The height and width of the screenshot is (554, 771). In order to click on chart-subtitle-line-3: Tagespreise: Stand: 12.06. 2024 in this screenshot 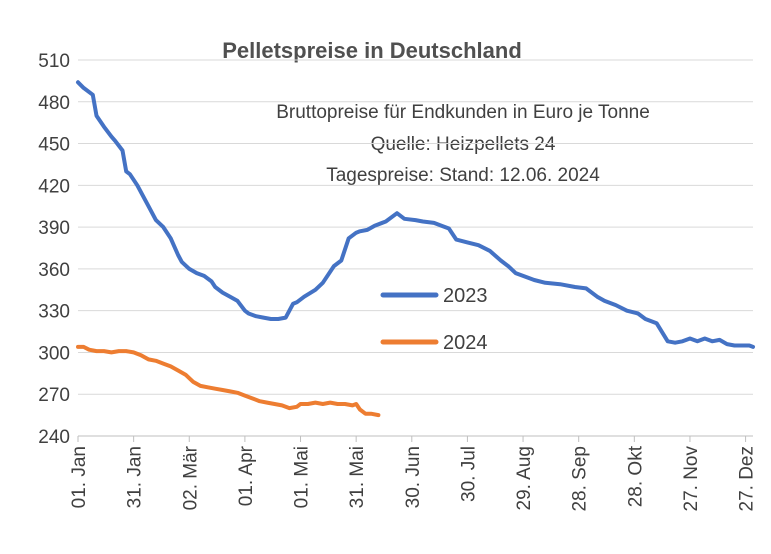, I will do `click(463, 175)`.